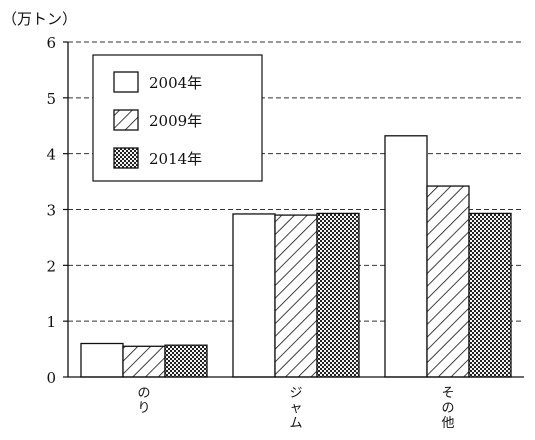 The height and width of the screenshot is (440, 535). I want to click on x-category-label: ジャム, so click(295, 408).